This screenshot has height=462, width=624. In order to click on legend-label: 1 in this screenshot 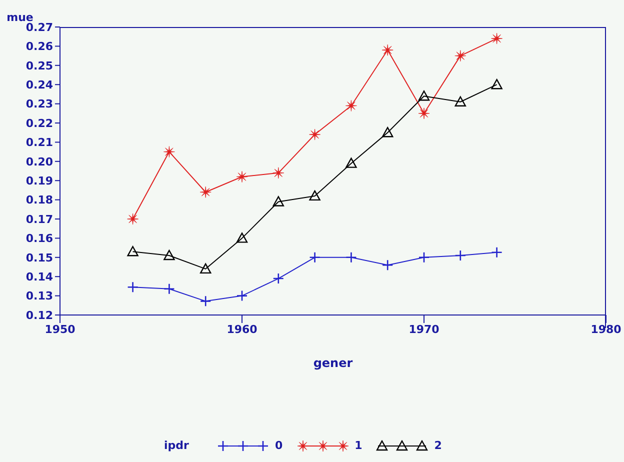, I will do `click(358, 445)`.